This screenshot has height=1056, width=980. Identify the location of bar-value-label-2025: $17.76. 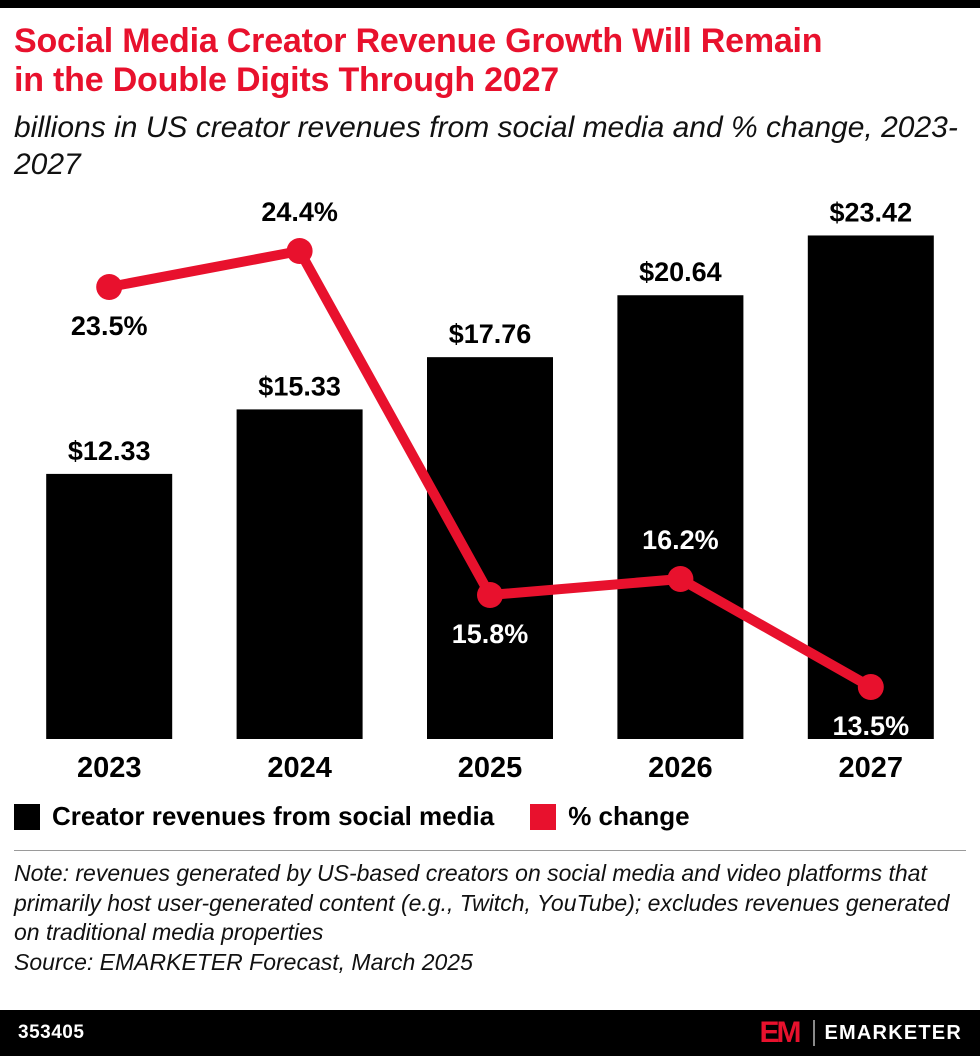
(490, 334).